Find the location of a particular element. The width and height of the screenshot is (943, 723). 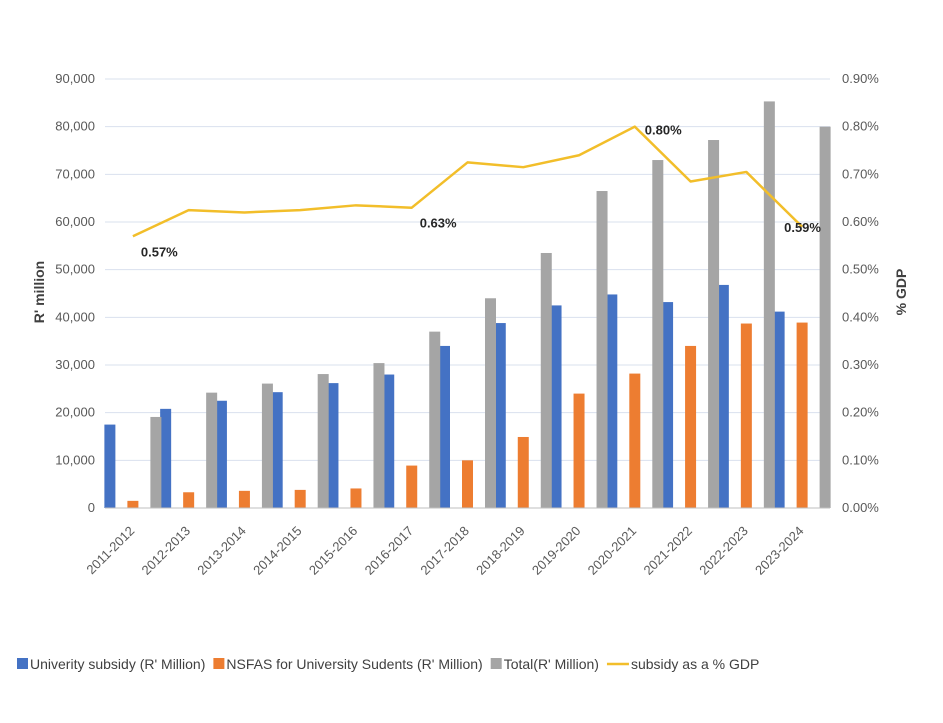

y-tick-label-left: 20,000 is located at coordinates (75, 412).